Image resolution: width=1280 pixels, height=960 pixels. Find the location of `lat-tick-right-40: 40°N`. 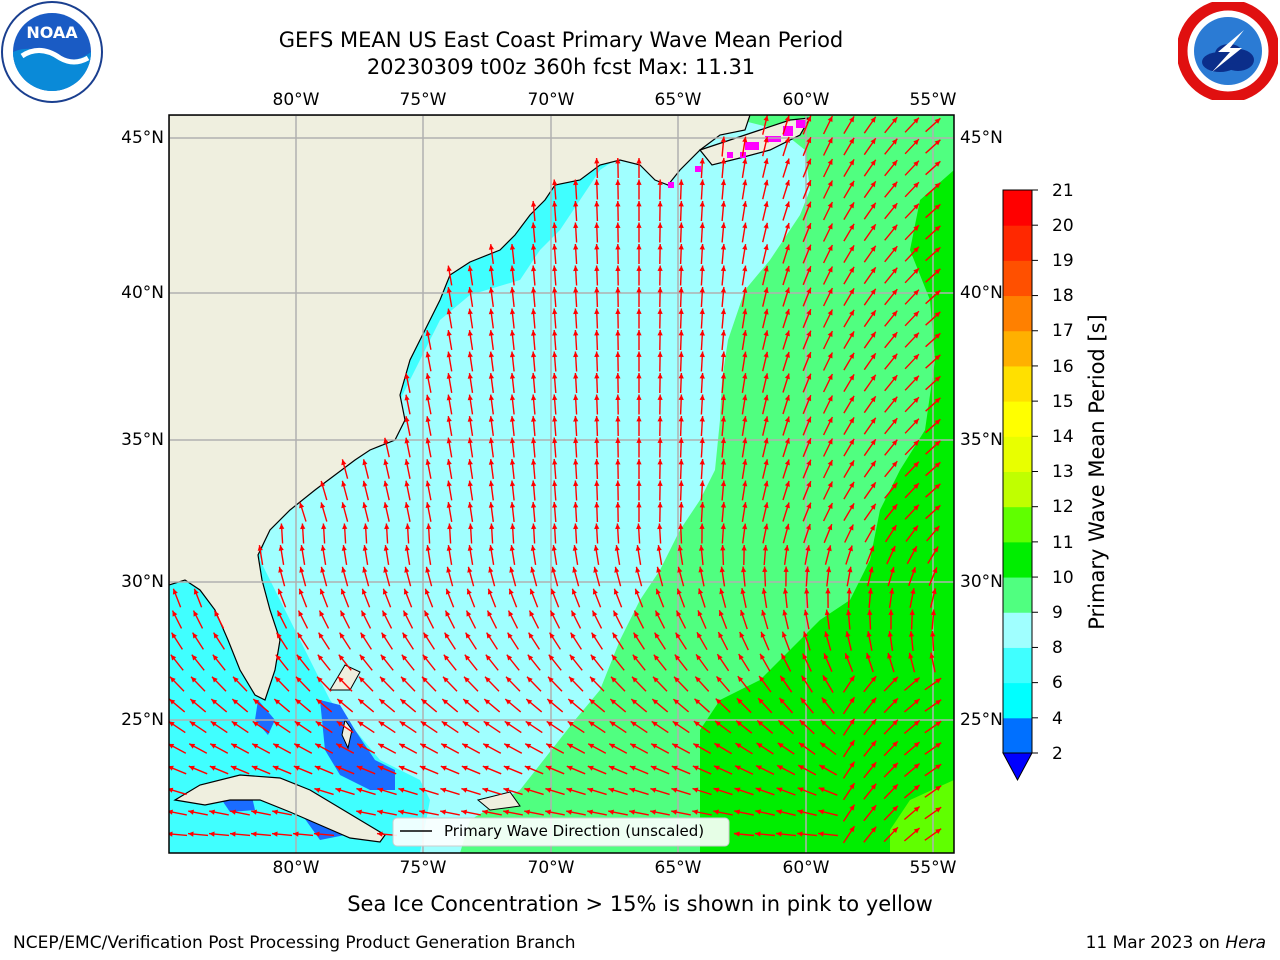

lat-tick-right-40: 40°N is located at coordinates (981, 293).